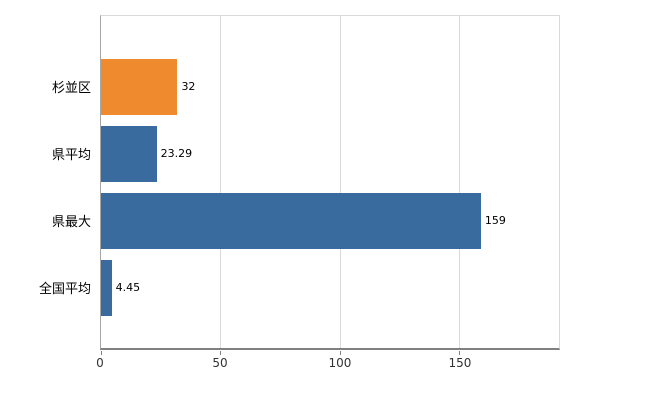 This screenshot has height=400, width=650. Describe the element at coordinates (71, 88) in the screenshot. I see `category-label: 杉並区` at that location.